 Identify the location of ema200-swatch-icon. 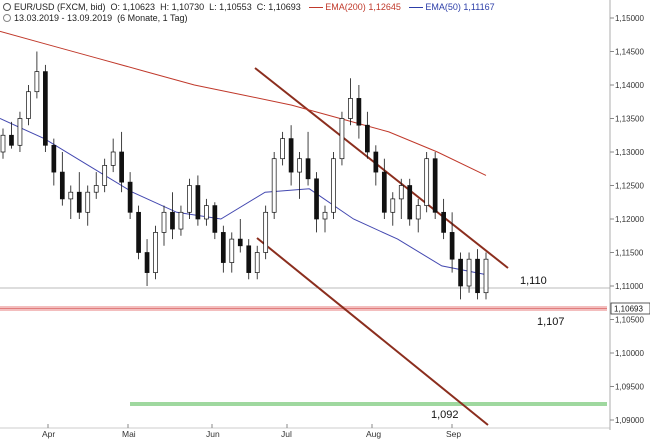
(316, 8).